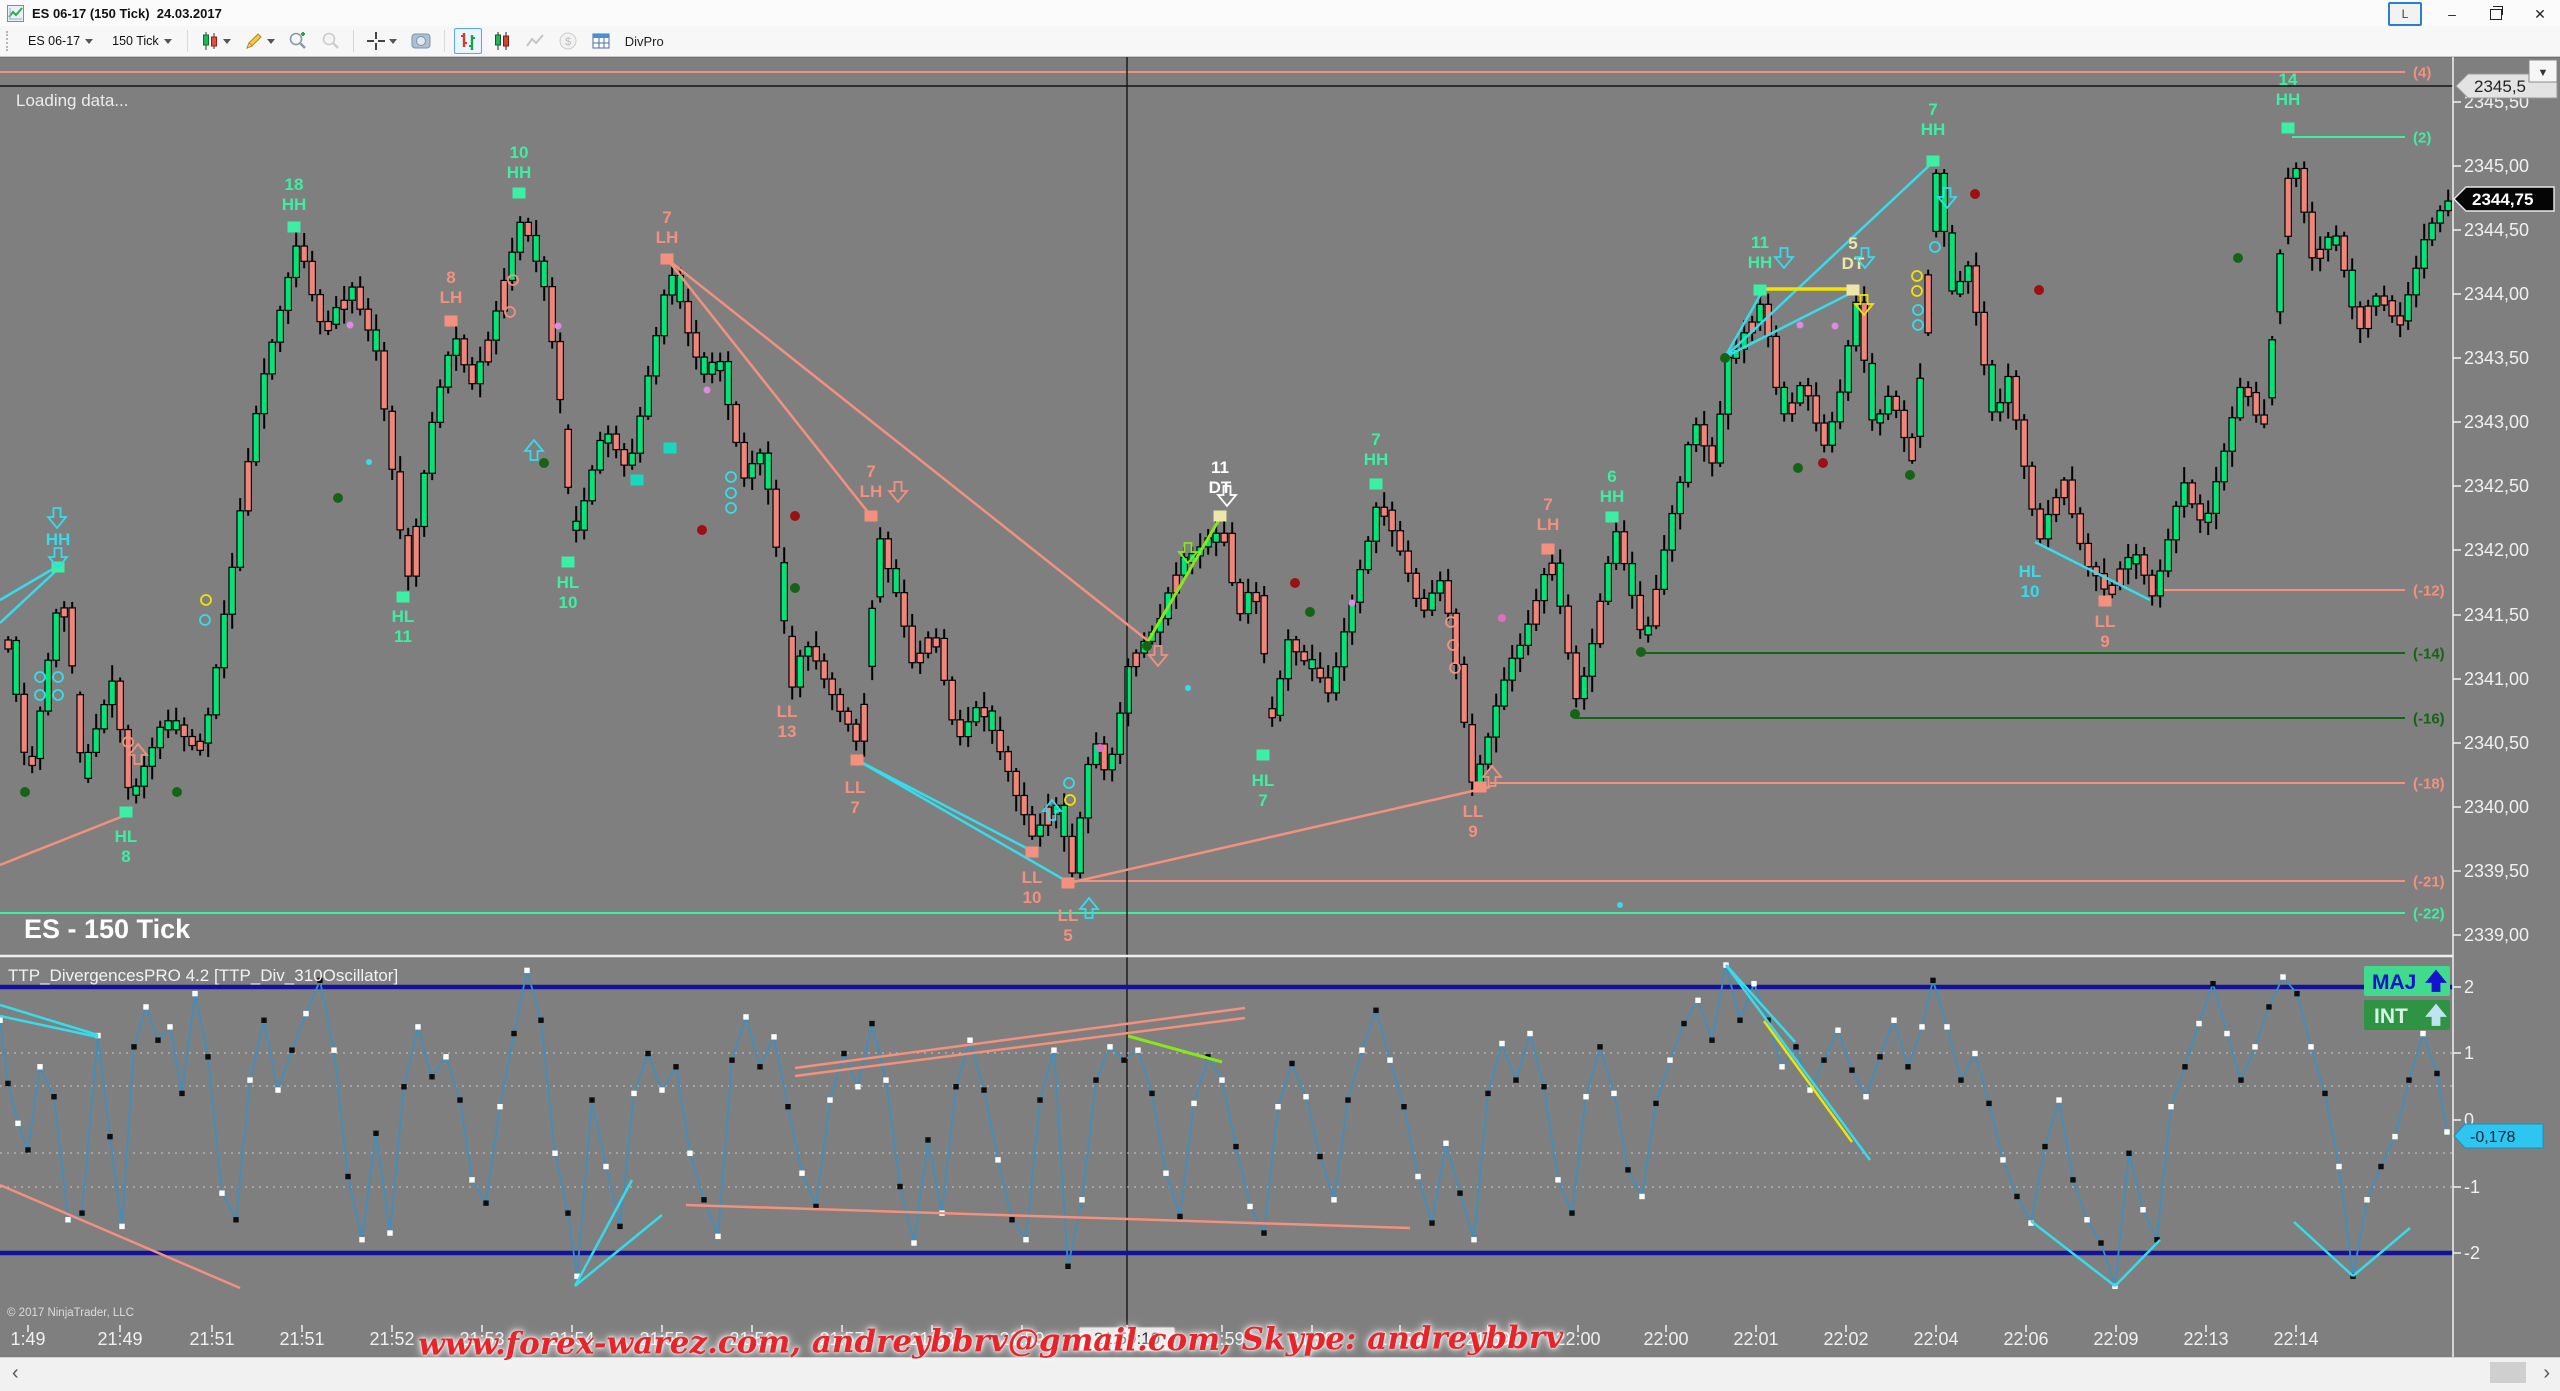  I want to click on restore-icon, so click(2496, 12).